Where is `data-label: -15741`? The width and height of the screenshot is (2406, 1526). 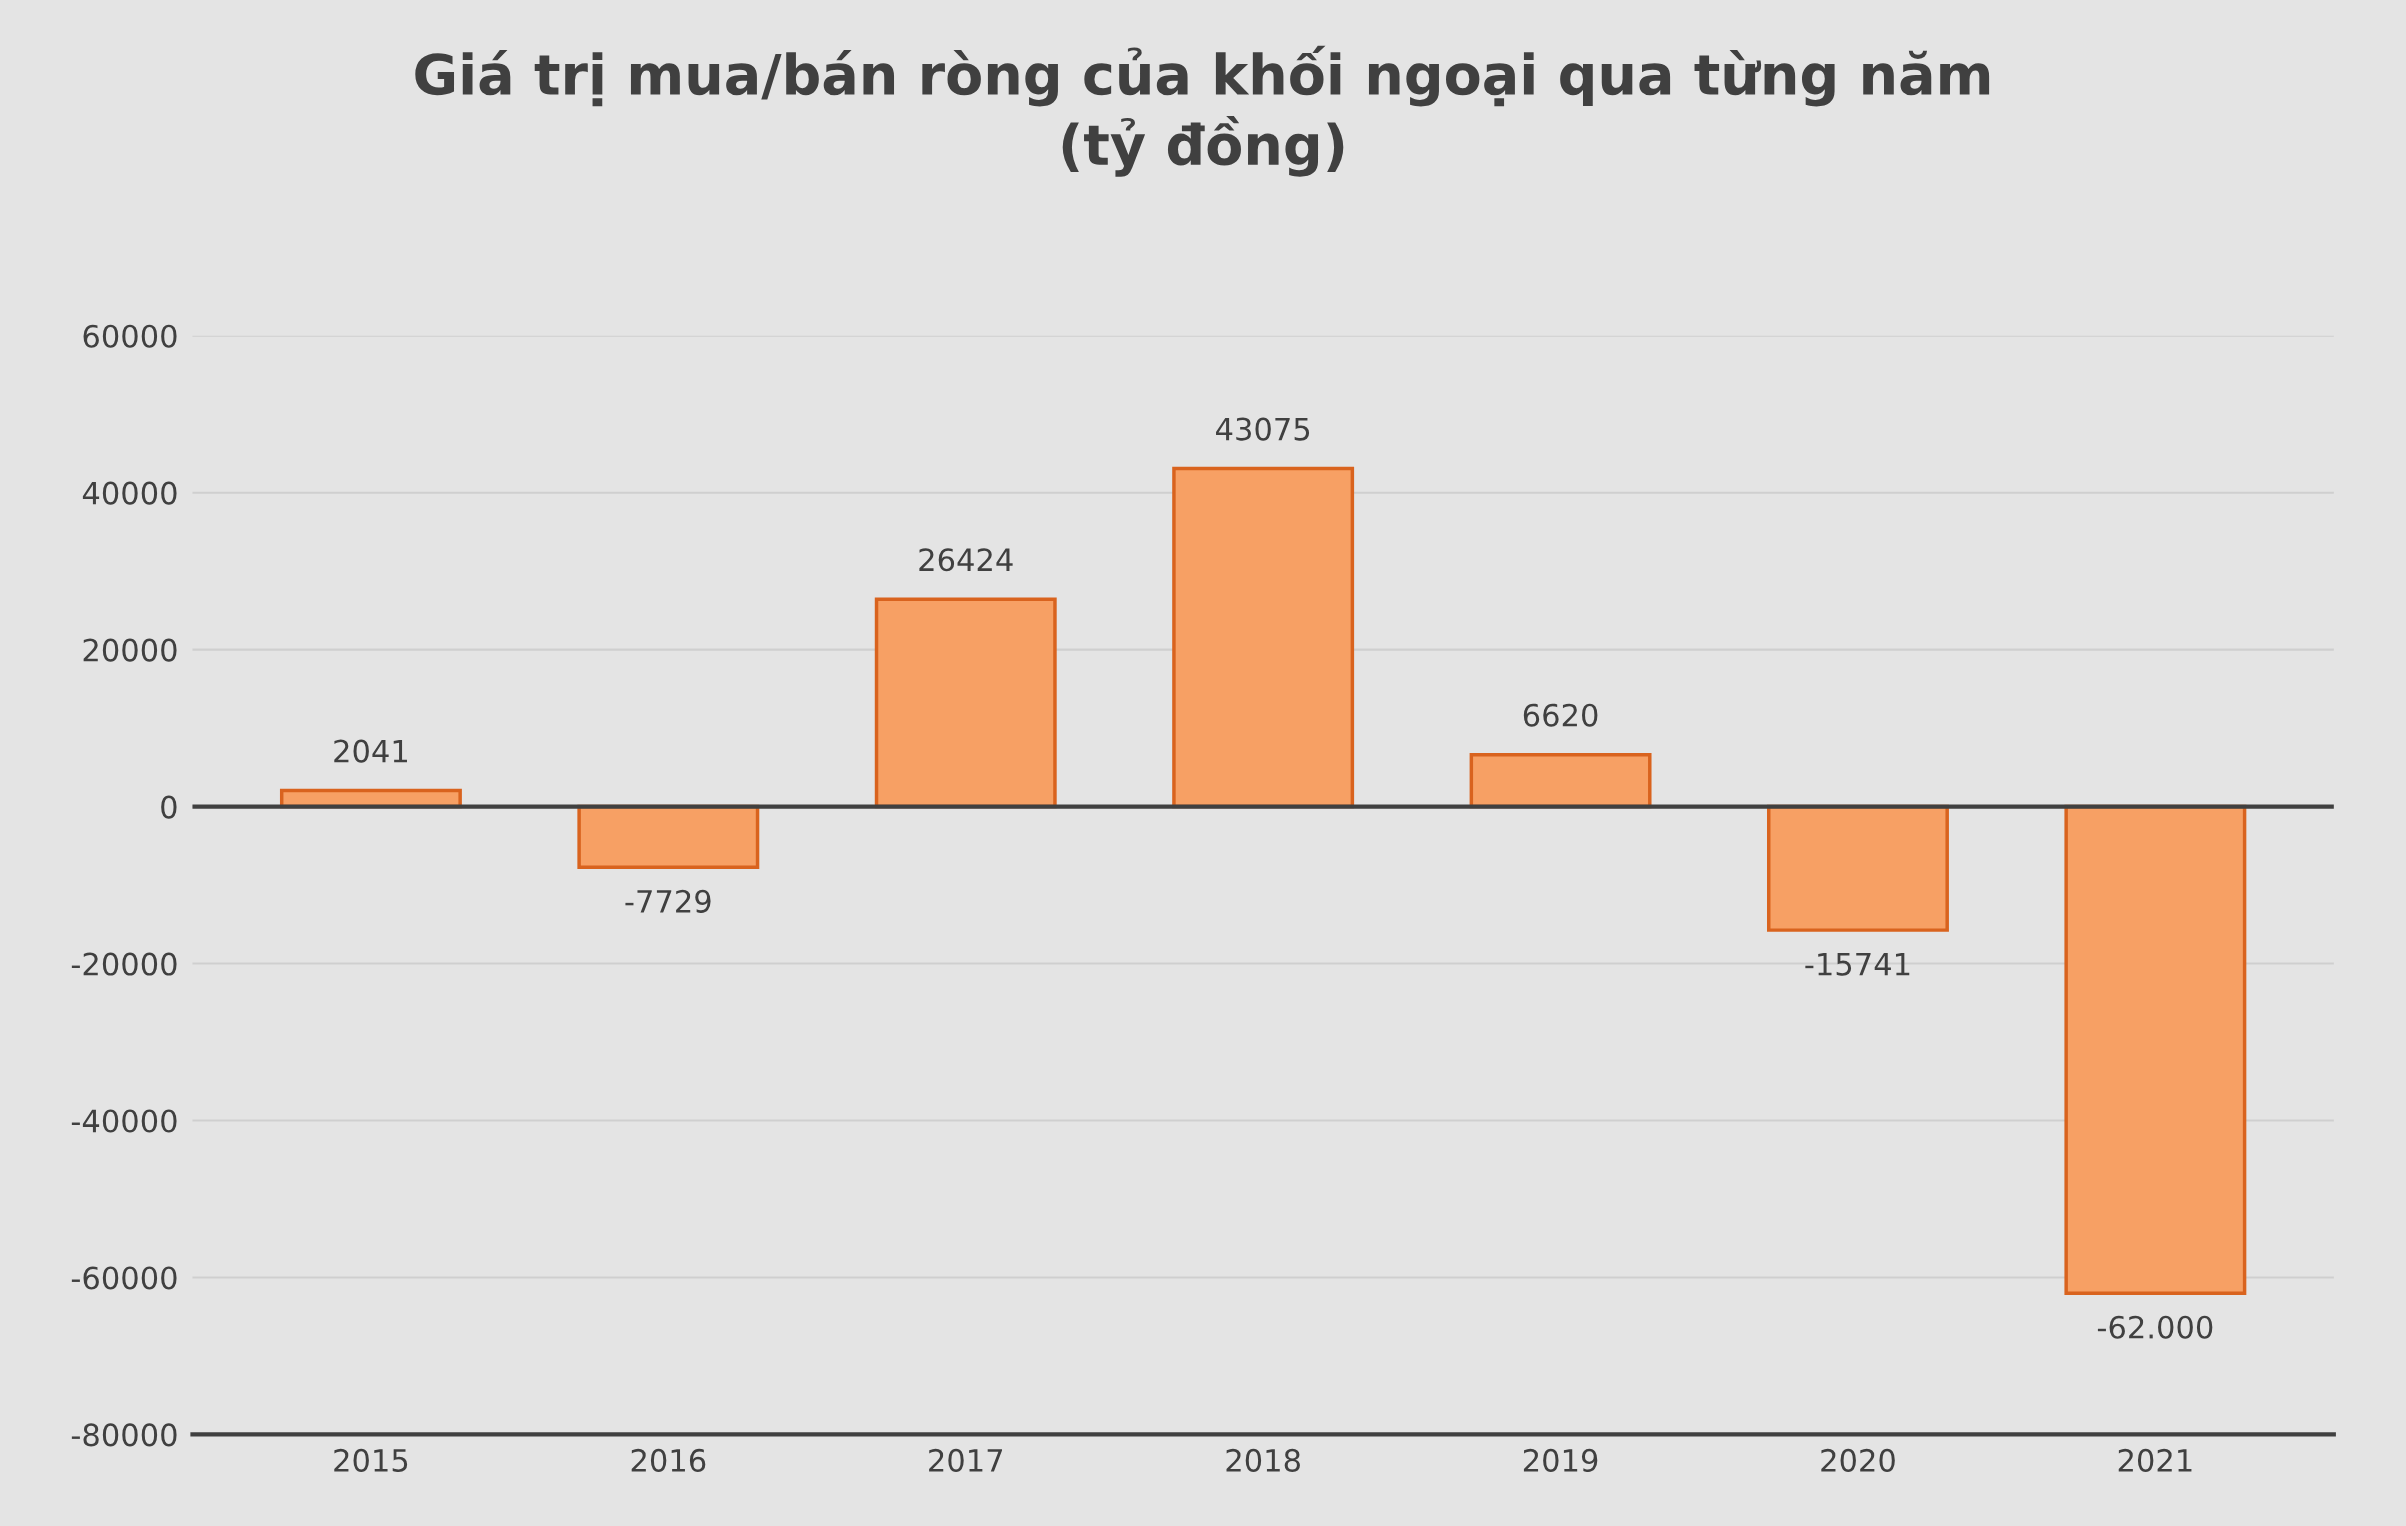 data-label: -15741 is located at coordinates (1857, 964).